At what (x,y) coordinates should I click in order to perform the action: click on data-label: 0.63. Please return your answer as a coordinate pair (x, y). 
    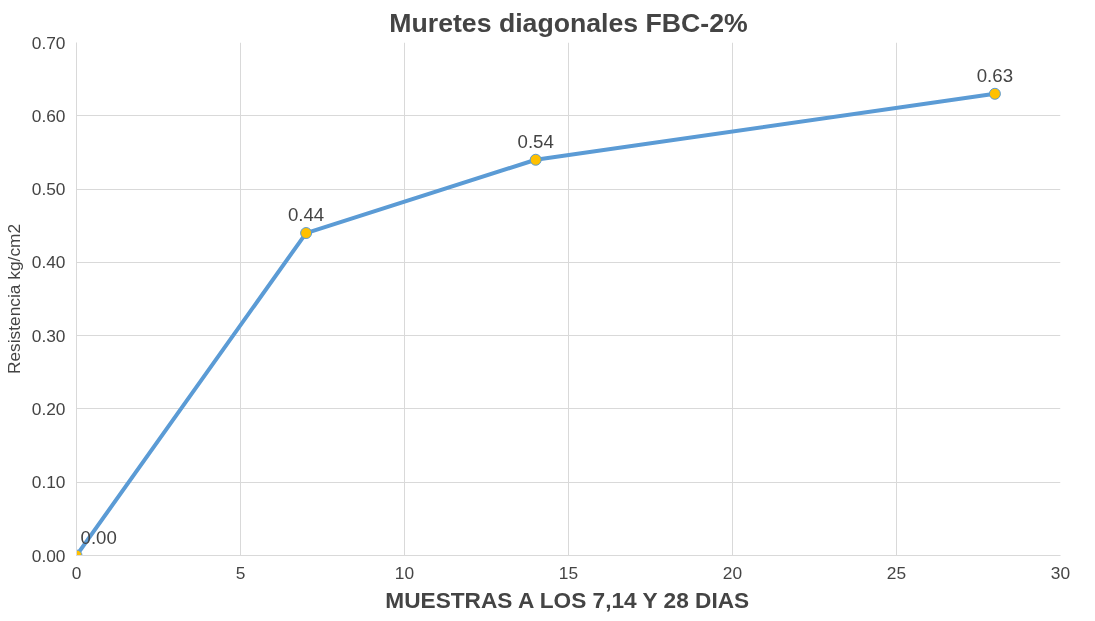
    Looking at the image, I should click on (995, 75).